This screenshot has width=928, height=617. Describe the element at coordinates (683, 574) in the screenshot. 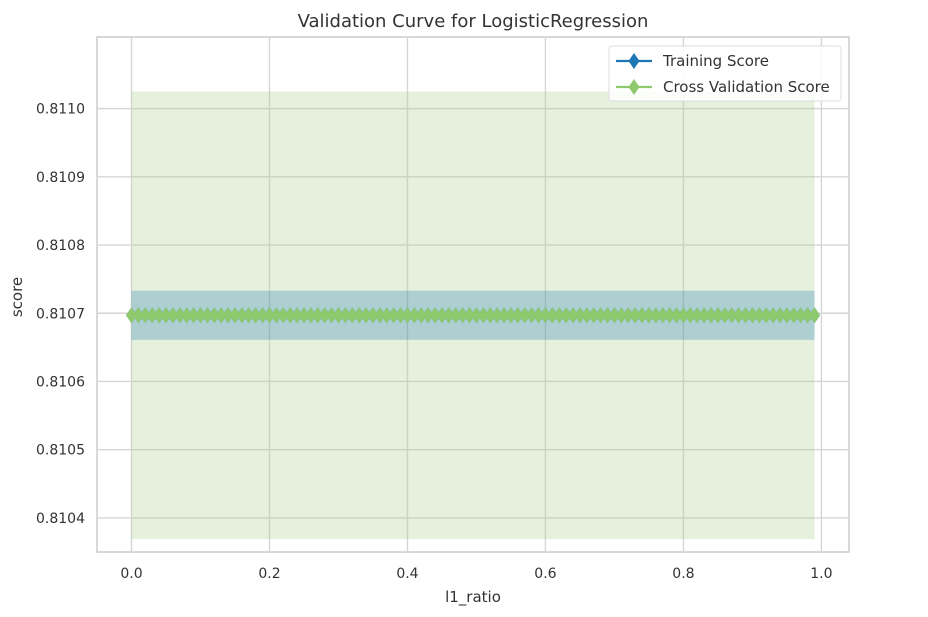

I see `x-tick-label: 0.8` at that location.